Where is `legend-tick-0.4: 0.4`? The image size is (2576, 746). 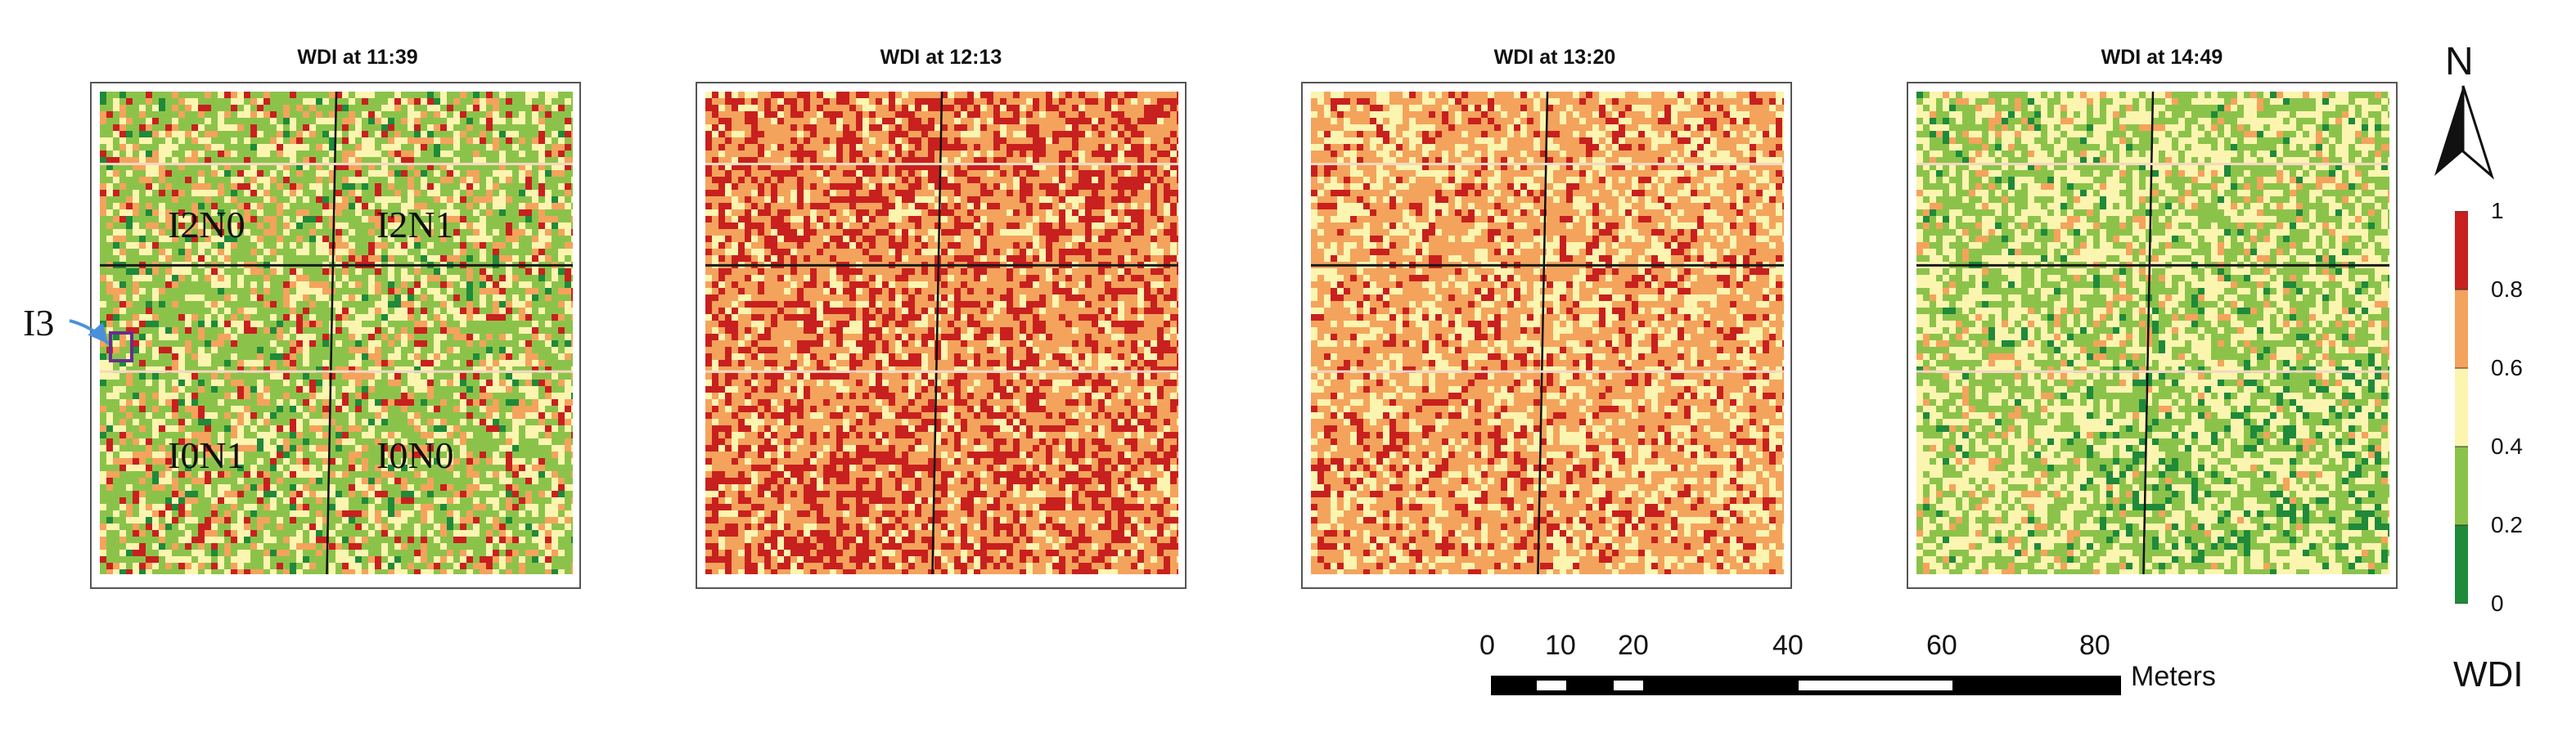 legend-tick-0.4: 0.4 is located at coordinates (2507, 447).